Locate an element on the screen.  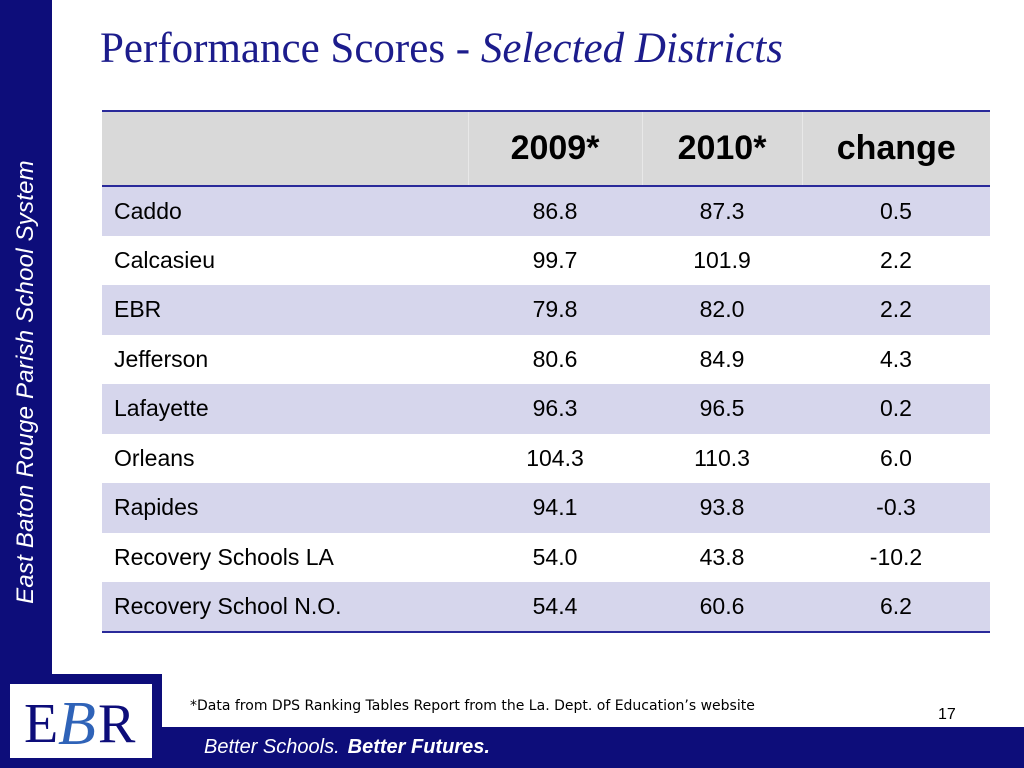
title-italic: Selected Districts is located at coordinates (631, 48).